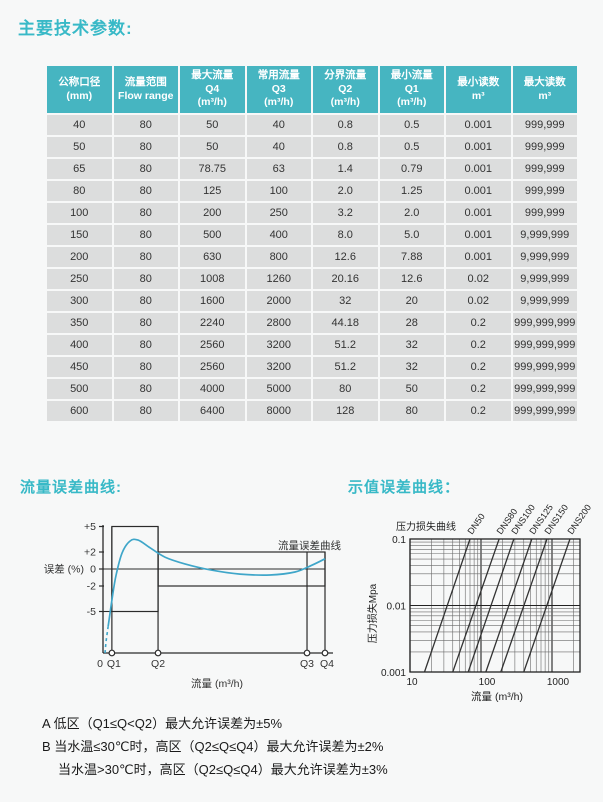 The height and width of the screenshot is (802, 603). What do you see at coordinates (372, 613) in the screenshot?
I see `y-axis-label: 压力损失Mpa` at bounding box center [372, 613].